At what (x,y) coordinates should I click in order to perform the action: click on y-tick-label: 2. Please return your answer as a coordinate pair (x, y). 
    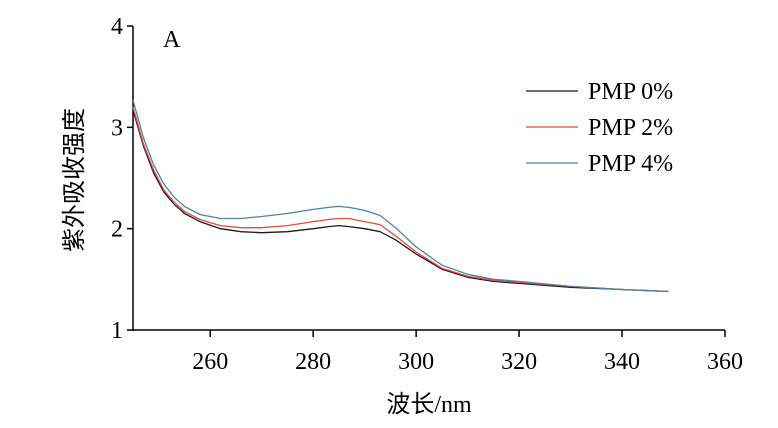
    Looking at the image, I should click on (117, 230).